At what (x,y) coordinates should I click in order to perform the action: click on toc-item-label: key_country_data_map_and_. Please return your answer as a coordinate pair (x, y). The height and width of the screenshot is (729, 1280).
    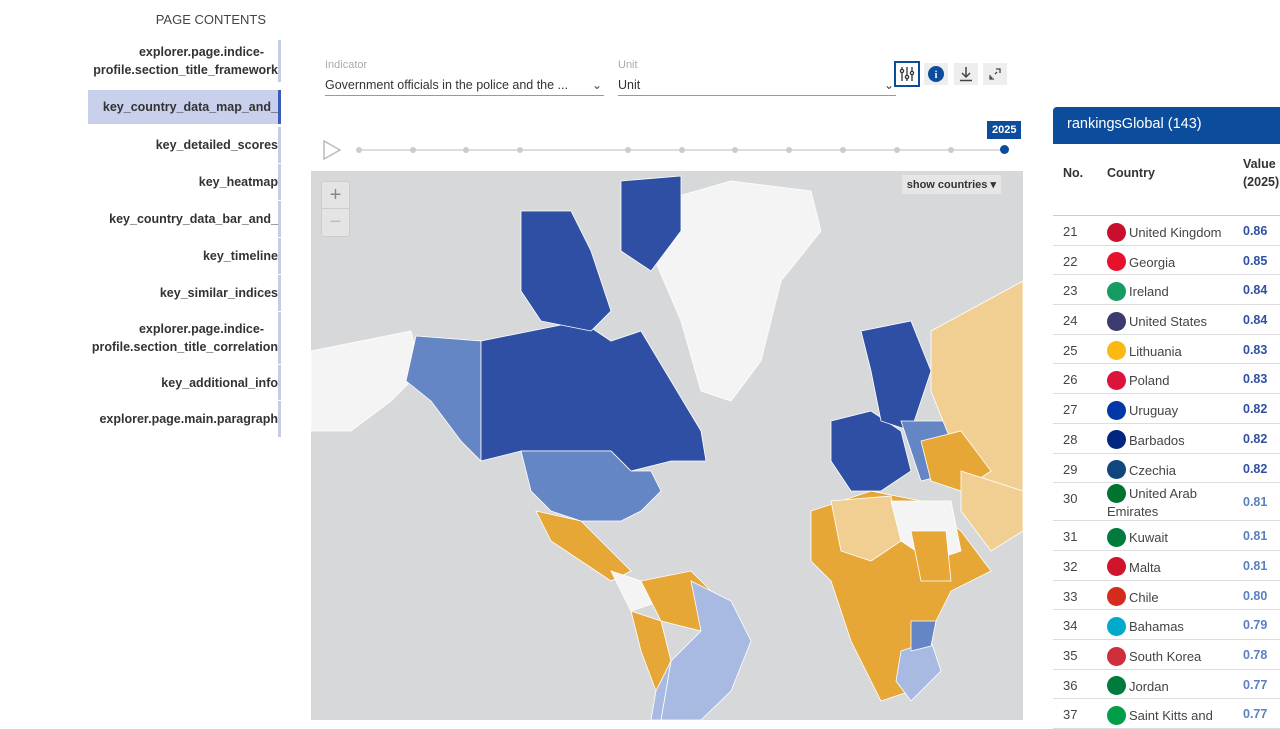
    Looking at the image, I should click on (190, 107).